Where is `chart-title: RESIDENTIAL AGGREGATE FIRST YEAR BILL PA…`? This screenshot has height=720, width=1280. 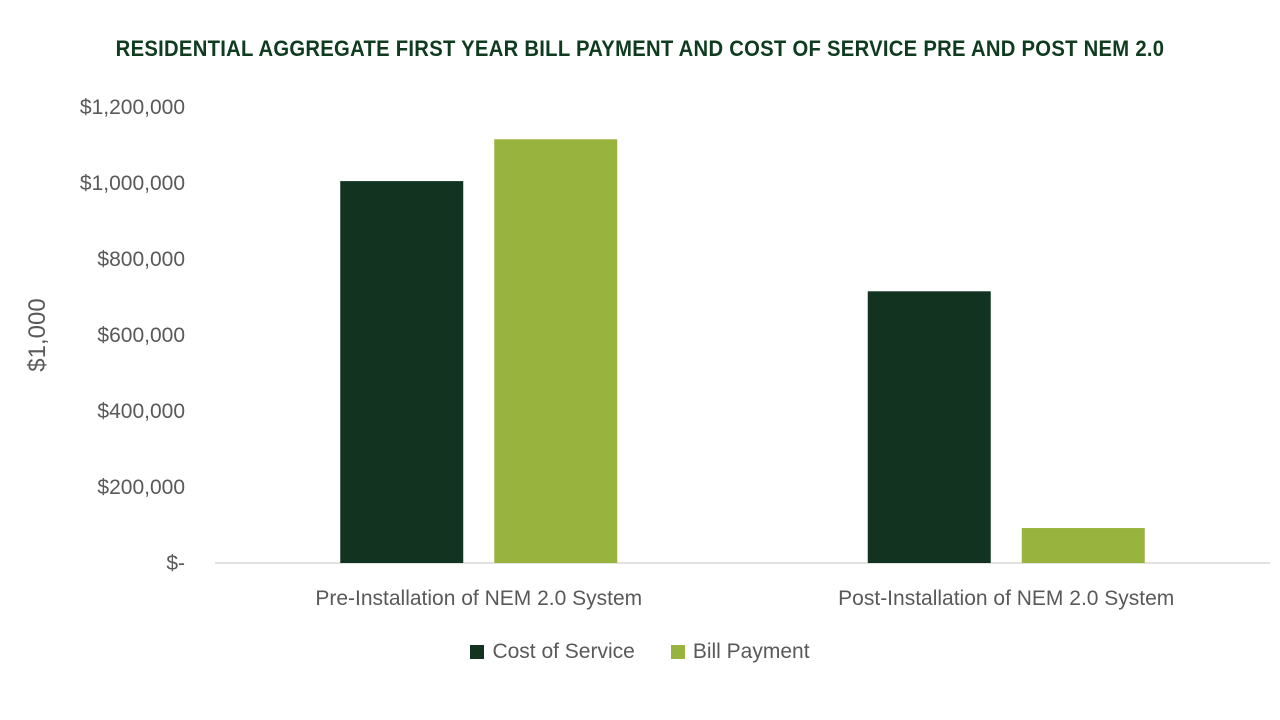 chart-title: RESIDENTIAL AGGREGATE FIRST YEAR BILL PA… is located at coordinates (640, 48).